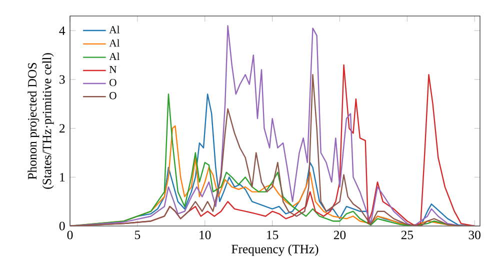 This screenshot has width=500, height=280. Describe the element at coordinates (62, 226) in the screenshot. I see `y-tick-label: 0` at that location.